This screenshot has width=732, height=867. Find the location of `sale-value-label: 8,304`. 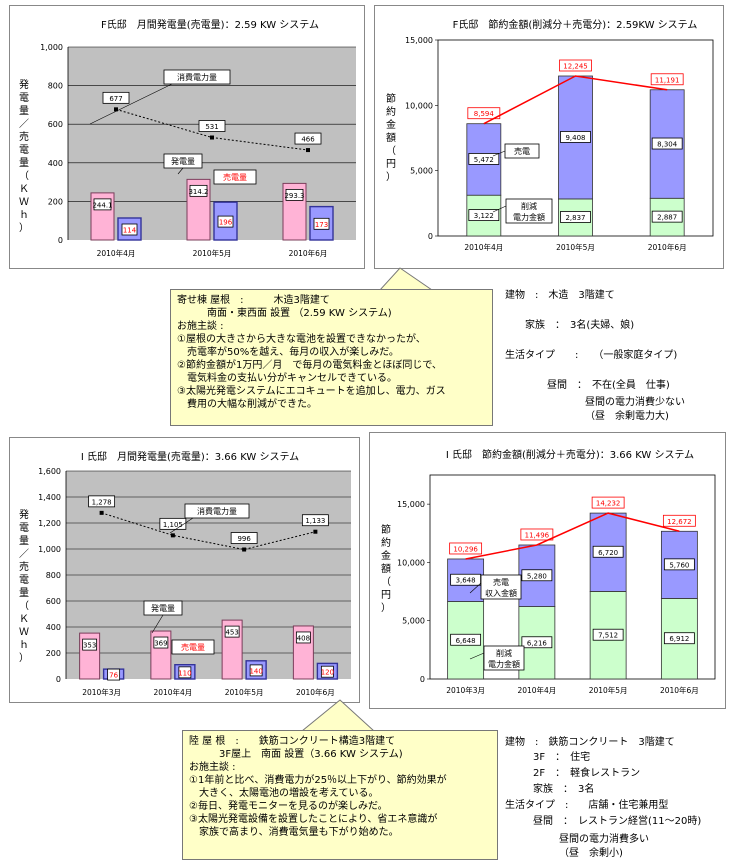

sale-value-label: 8,304 is located at coordinates (667, 145).